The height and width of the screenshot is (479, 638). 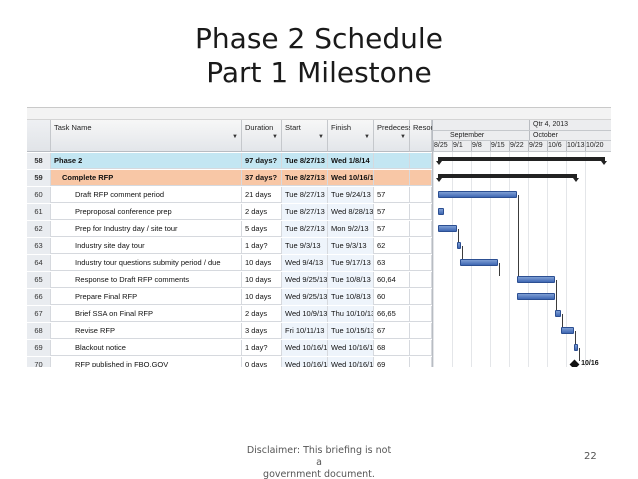 I want to click on duration-cell: 5 days, so click(x=262, y=229).